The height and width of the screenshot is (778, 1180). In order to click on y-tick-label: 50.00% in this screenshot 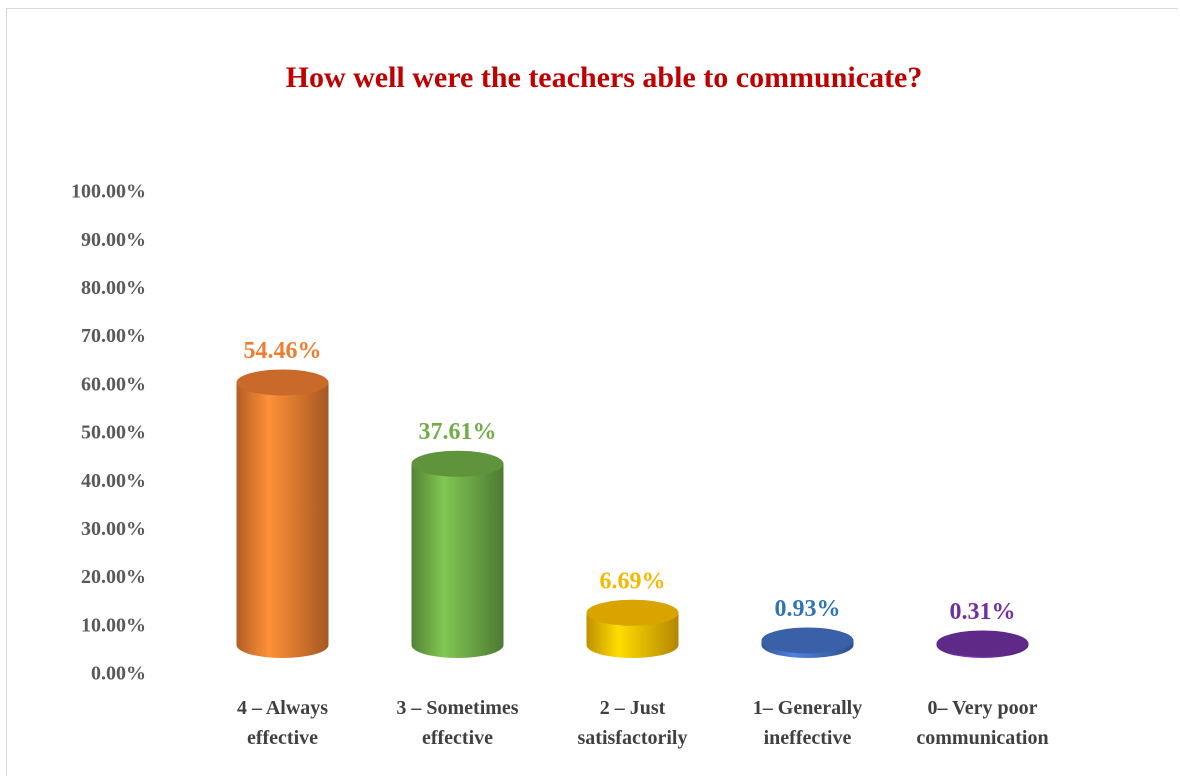, I will do `click(113, 433)`.